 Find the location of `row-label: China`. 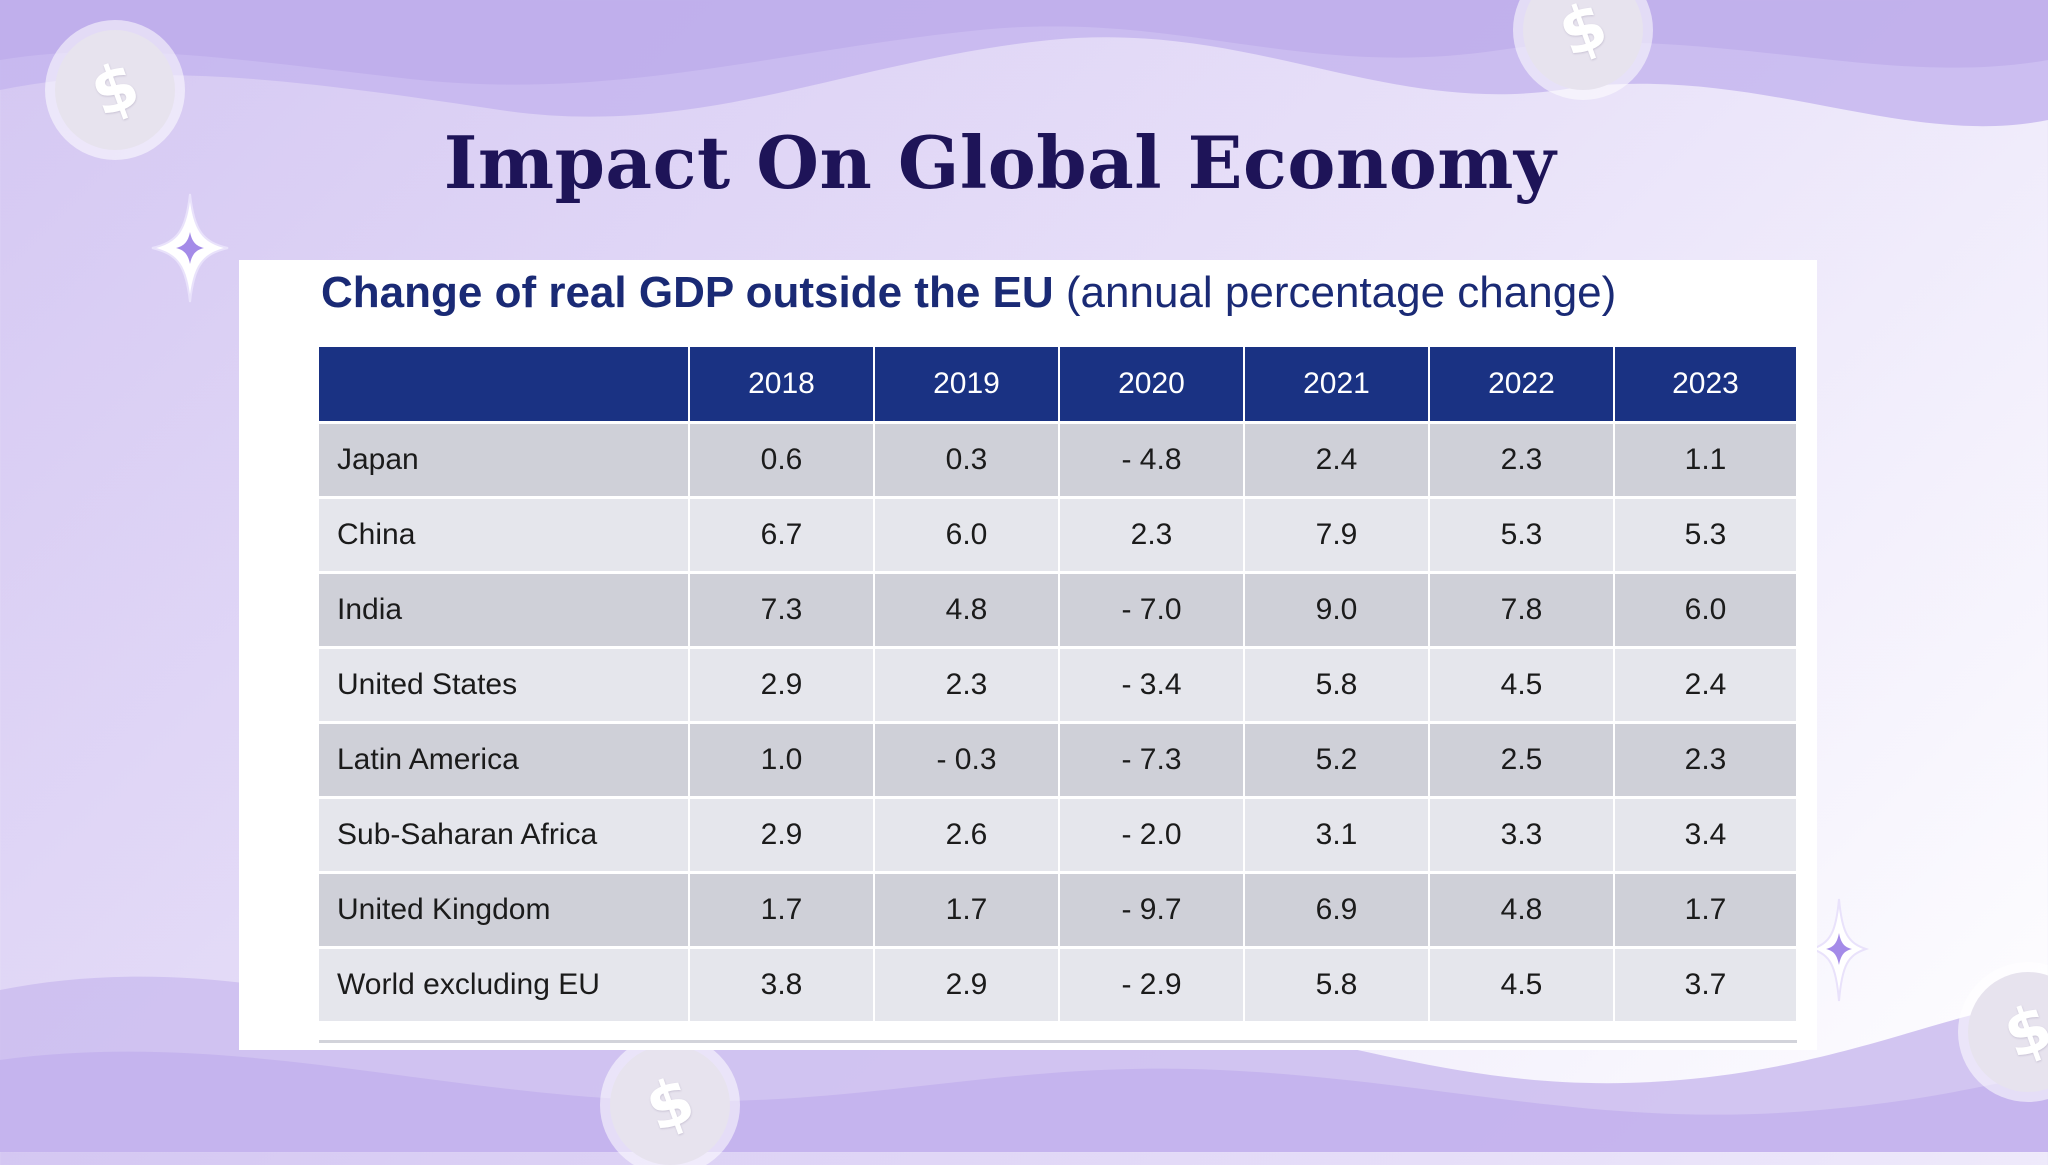

row-label: China is located at coordinates (504, 535).